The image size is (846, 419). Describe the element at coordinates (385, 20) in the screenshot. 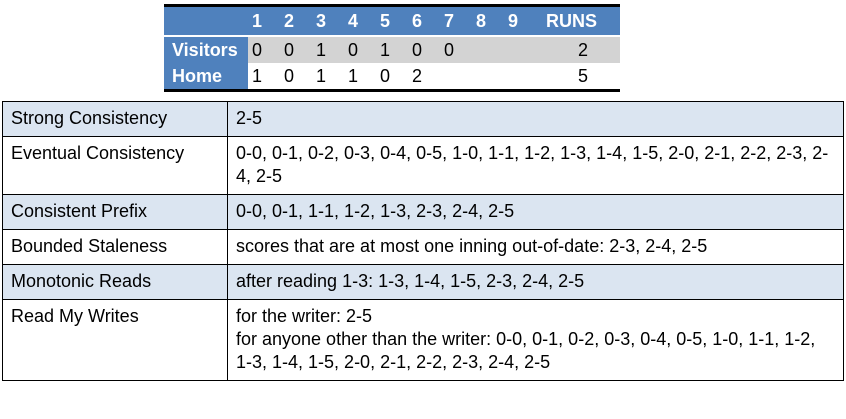

I see `inning-header: 5` at that location.